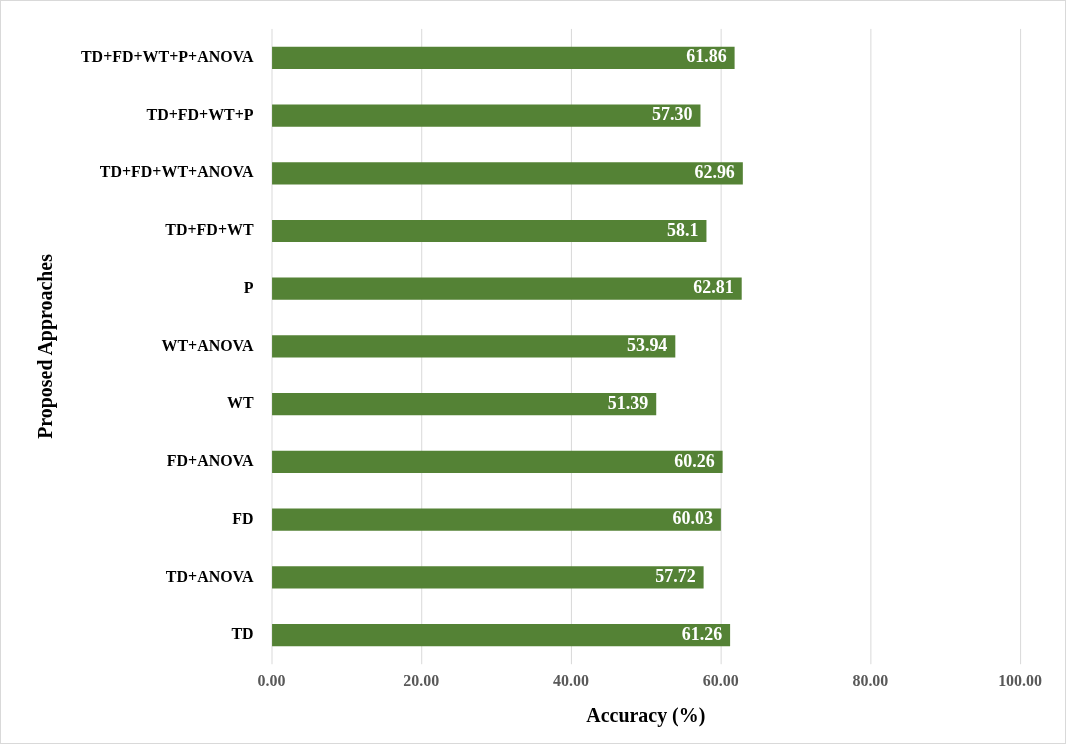  What do you see at coordinates (706, 56) in the screenshot?
I see `data-label: 61.86` at bounding box center [706, 56].